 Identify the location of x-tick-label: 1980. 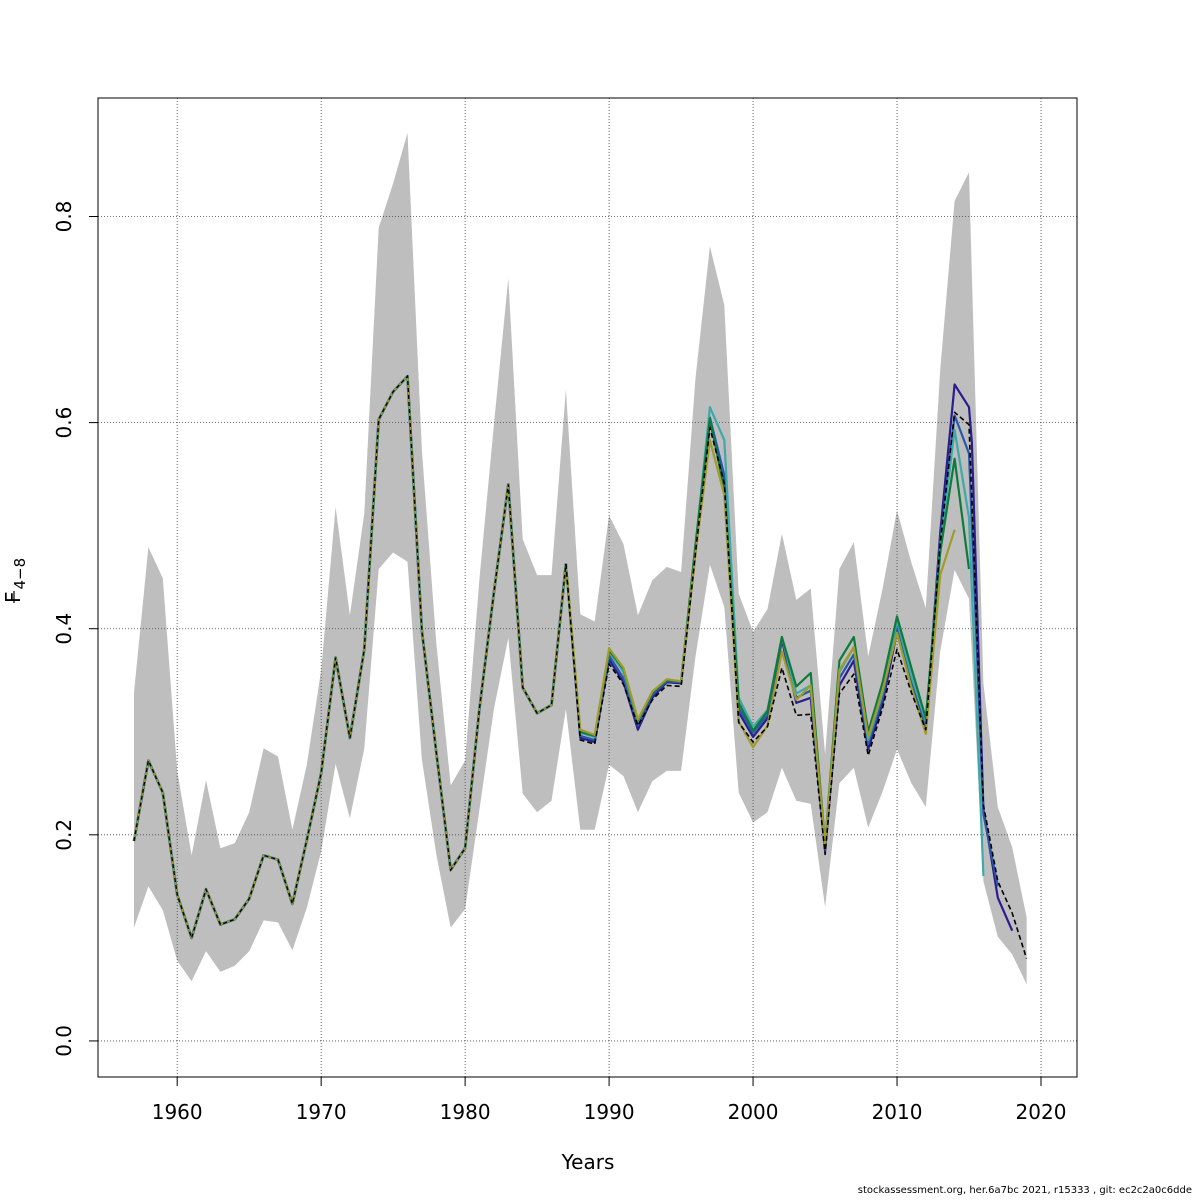
(465, 1112).